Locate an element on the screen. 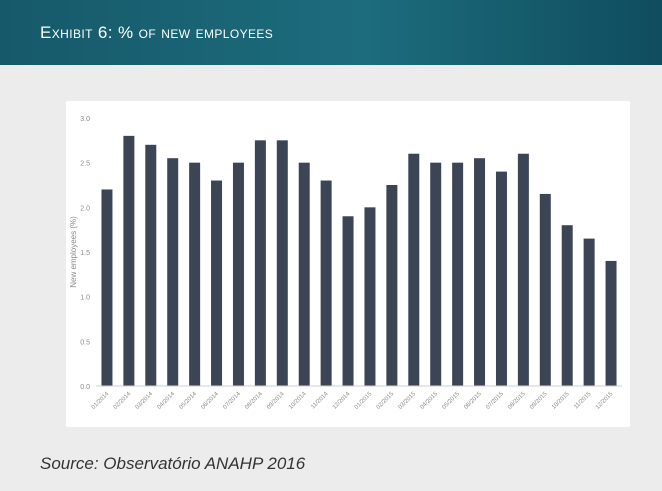 The image size is (662, 491). y-tick-label: 0.0 is located at coordinates (85, 387).